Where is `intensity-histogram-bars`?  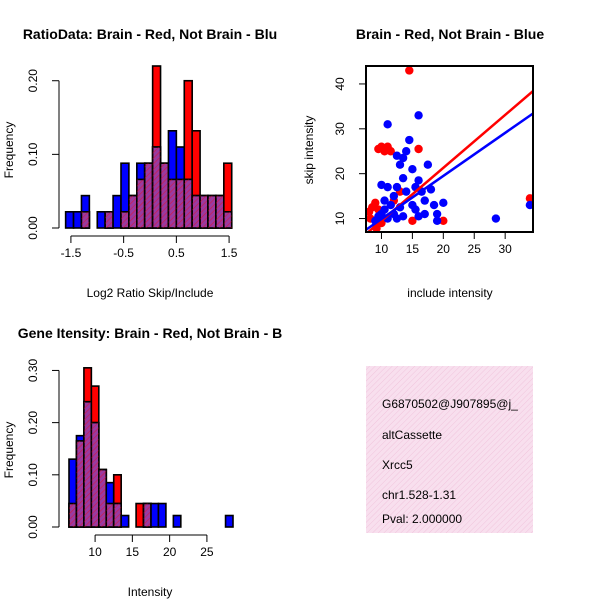 intensity-histogram-bars is located at coordinates (151, 447).